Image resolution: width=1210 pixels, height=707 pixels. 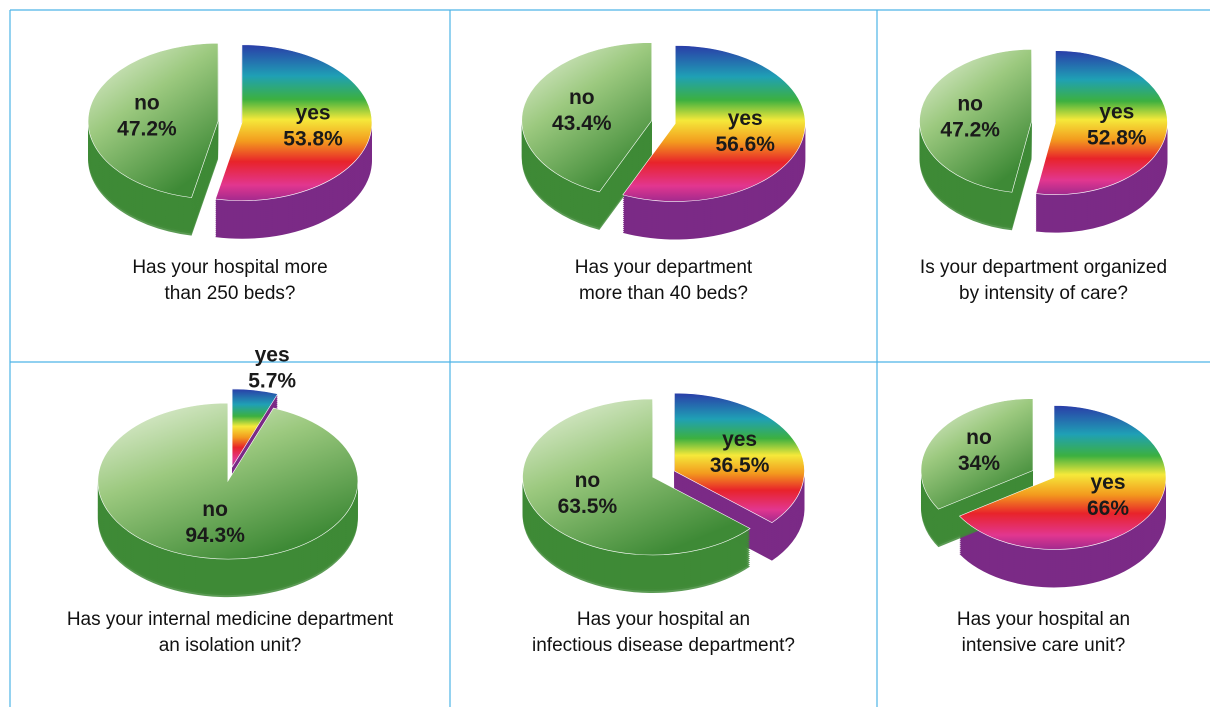 I want to click on slice-value-label: 52.8%, so click(x=1117, y=138).